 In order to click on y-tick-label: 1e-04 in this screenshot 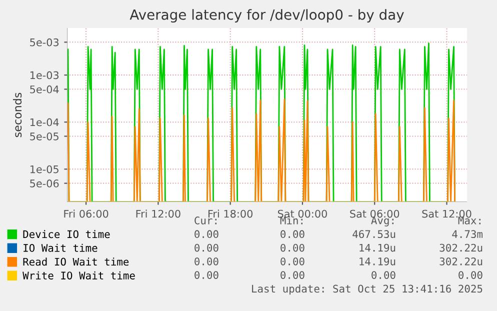, I will do `click(44, 122)`.